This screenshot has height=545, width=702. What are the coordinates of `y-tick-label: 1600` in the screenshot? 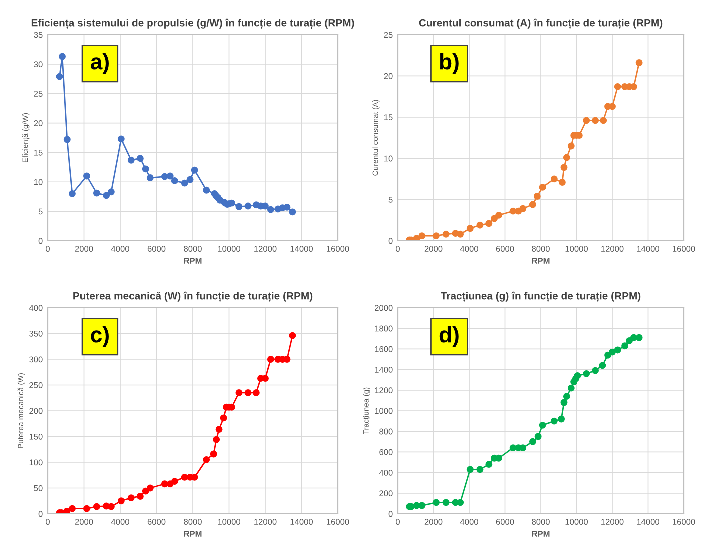 It's located at (384, 349).